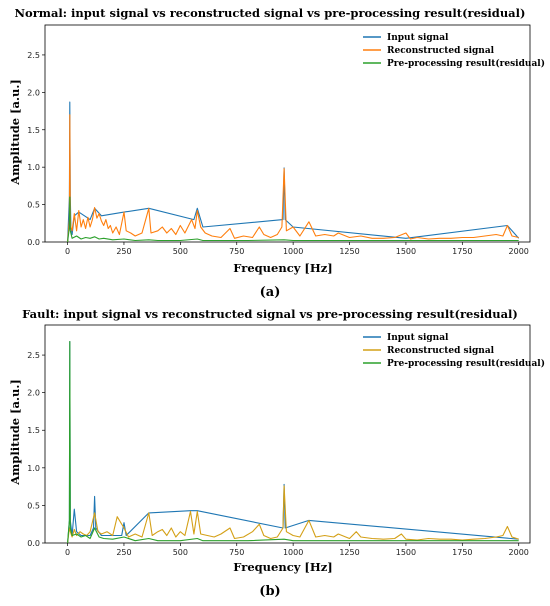 This screenshot has width=550, height=606. I want to click on panel-caption: (a), so click(270, 292).